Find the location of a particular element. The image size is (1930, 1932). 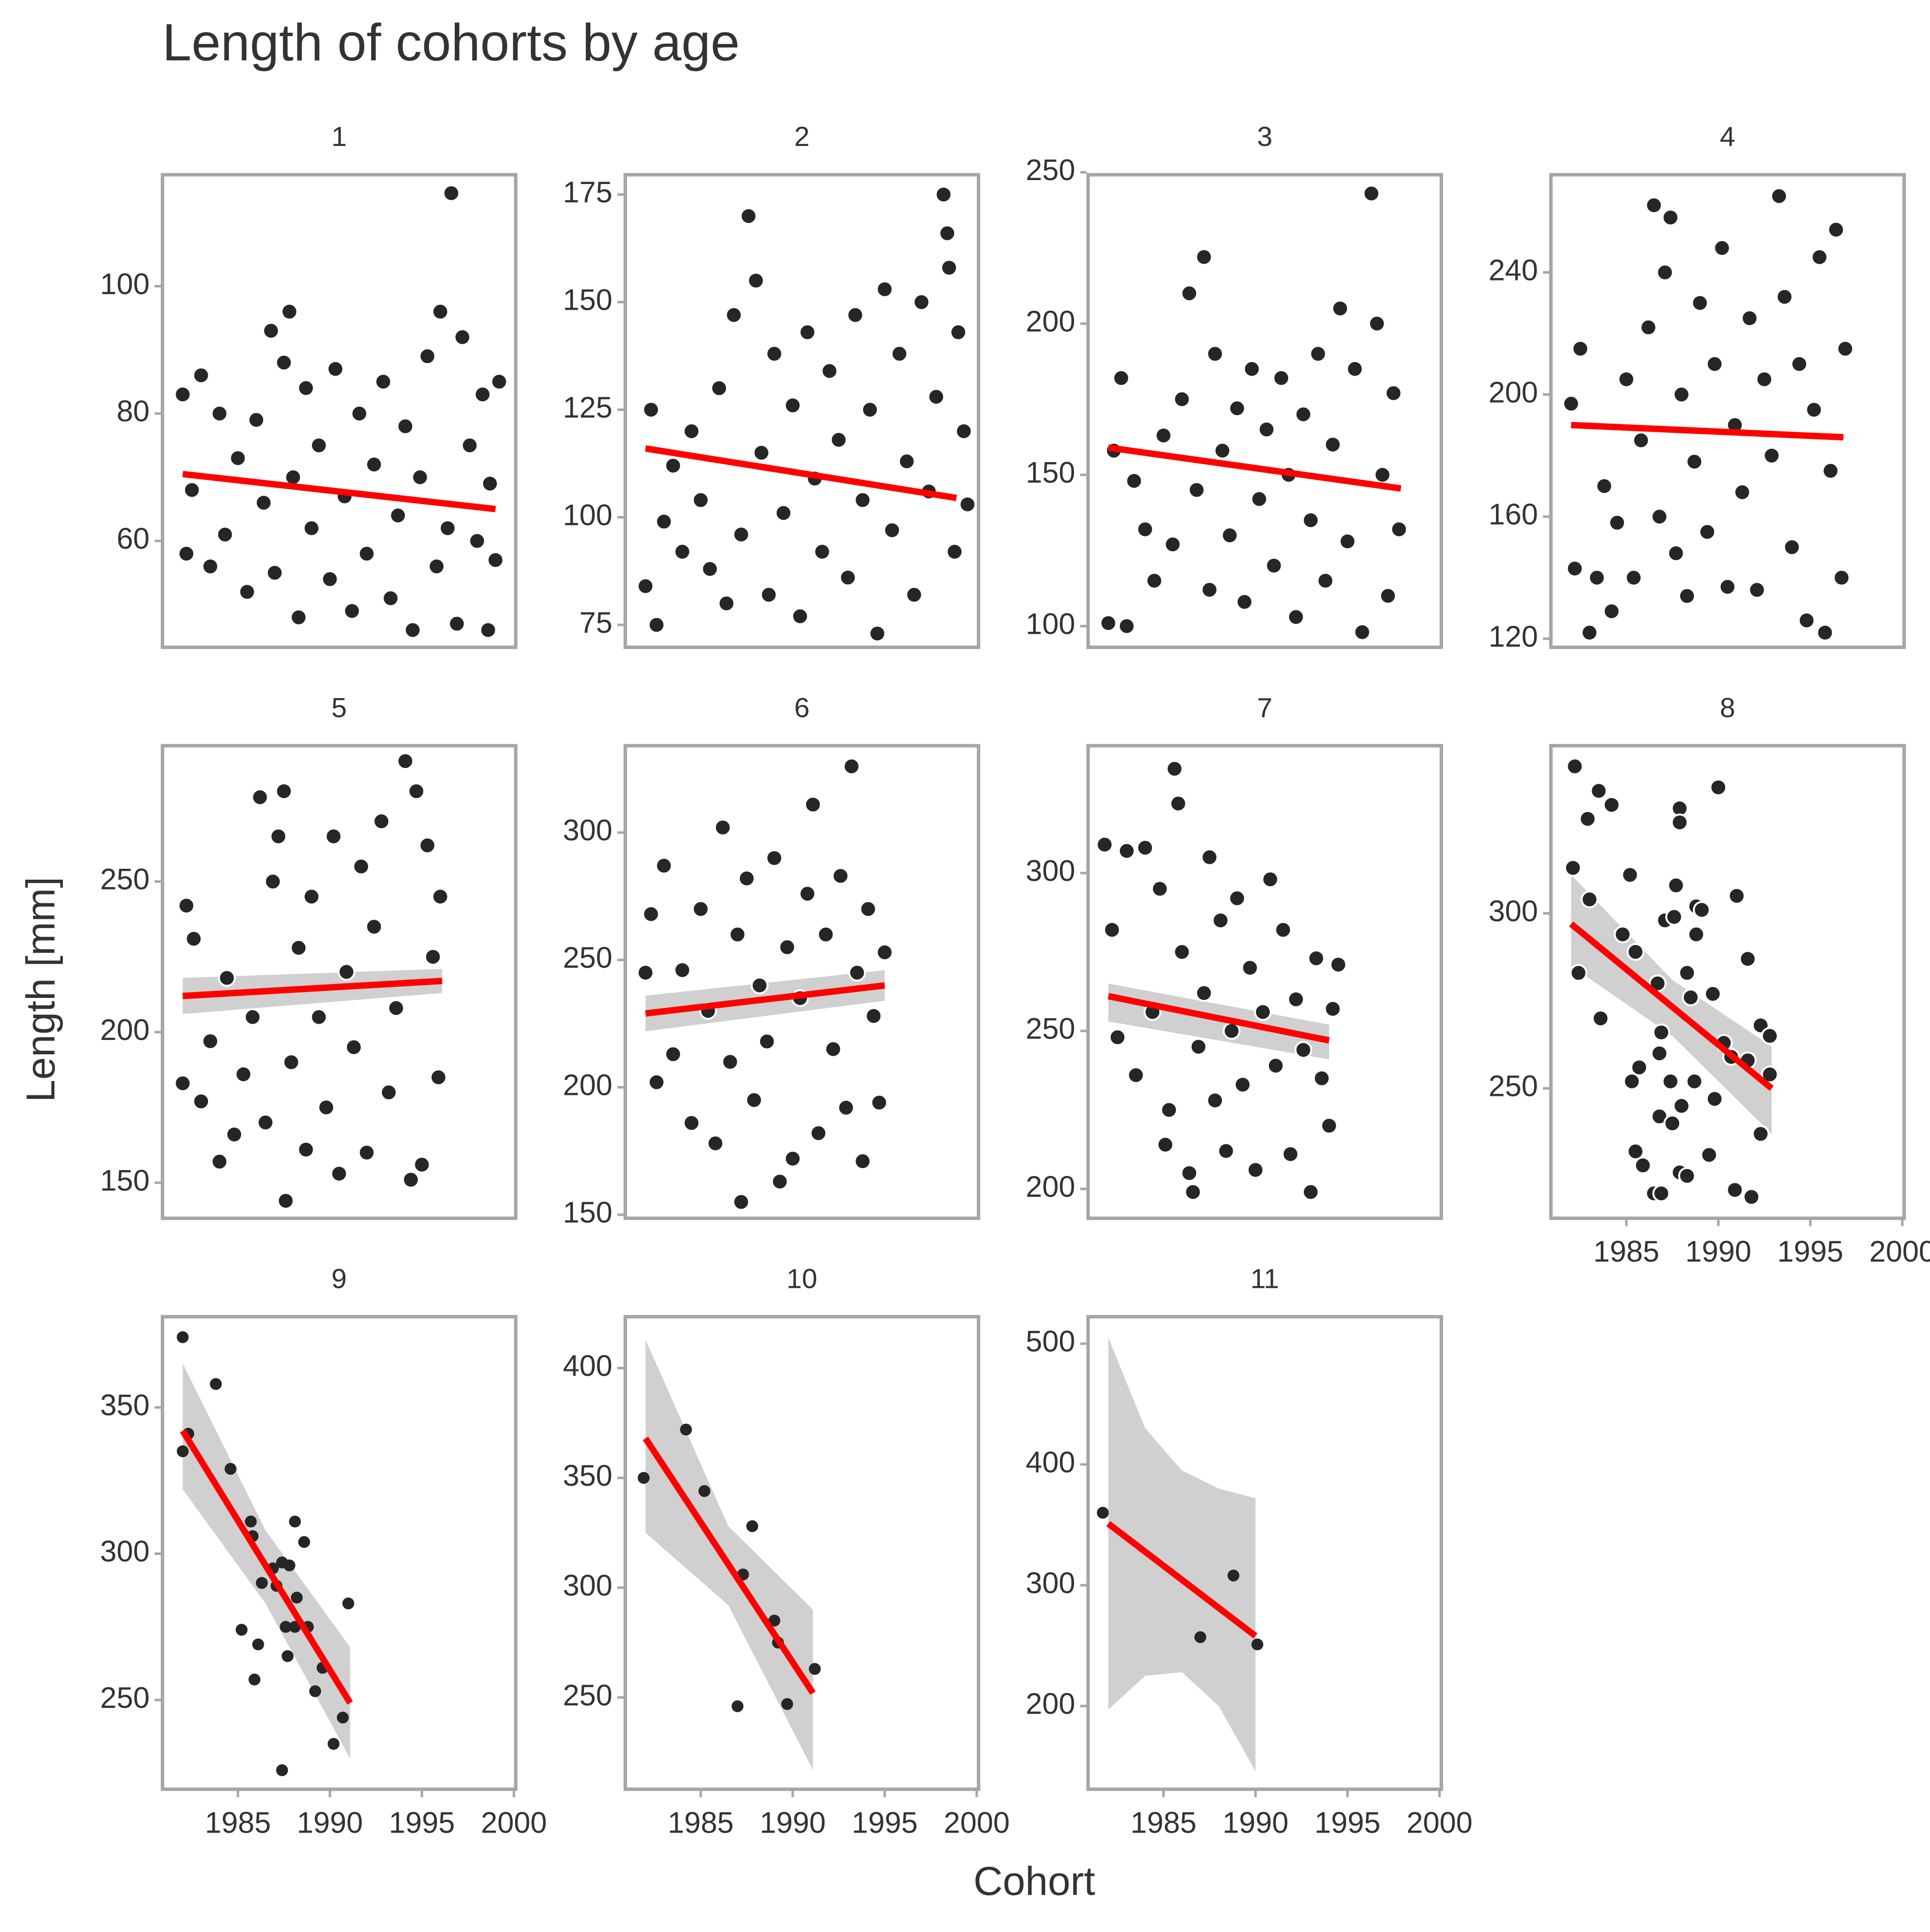

x-tick-label: 2000 is located at coordinates (1899, 1251).